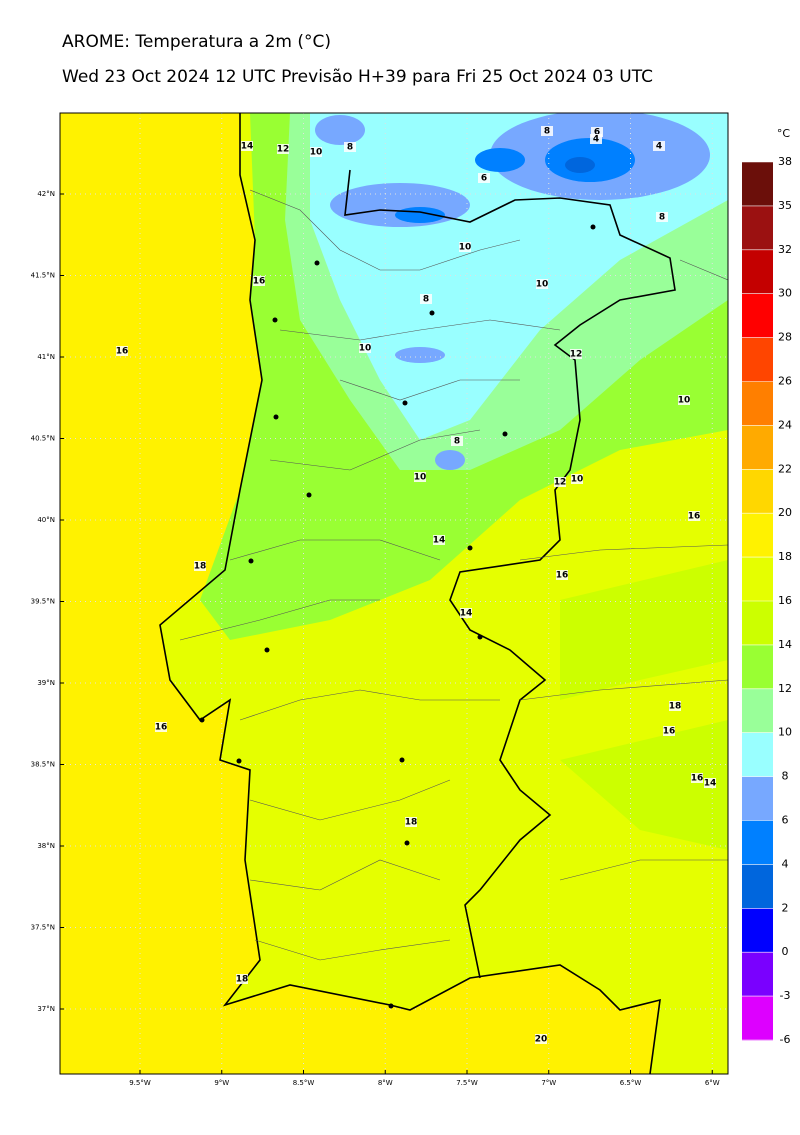 The width and height of the screenshot is (800, 1135). Describe the element at coordinates (43, 928) in the screenshot. I see `lat-label: 37.5°N` at that location.